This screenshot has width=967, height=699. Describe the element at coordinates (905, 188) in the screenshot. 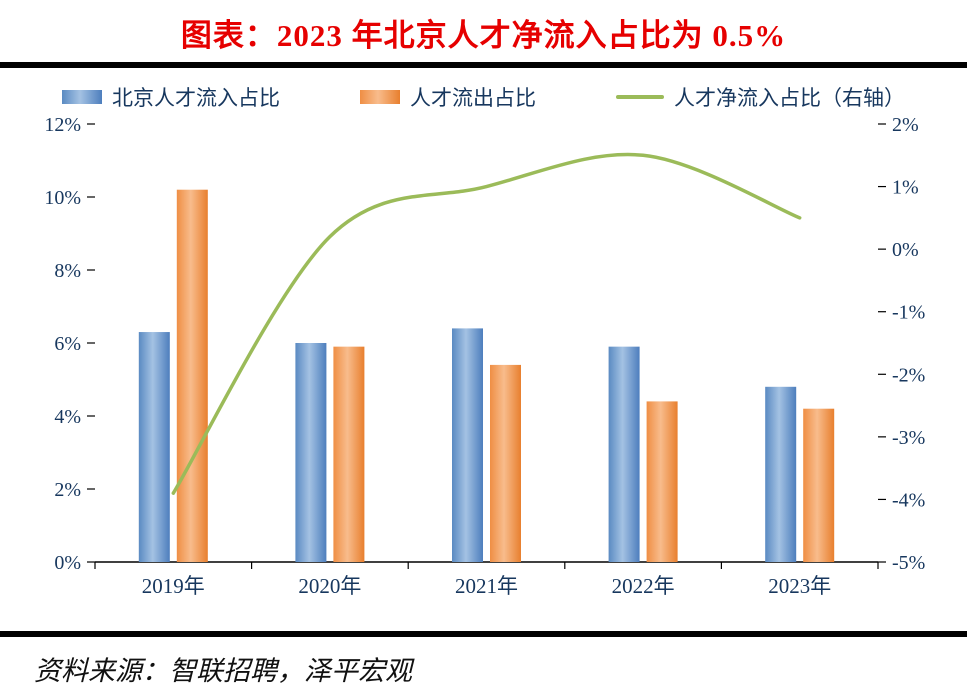

I see `right-axis-label: 1%` at that location.